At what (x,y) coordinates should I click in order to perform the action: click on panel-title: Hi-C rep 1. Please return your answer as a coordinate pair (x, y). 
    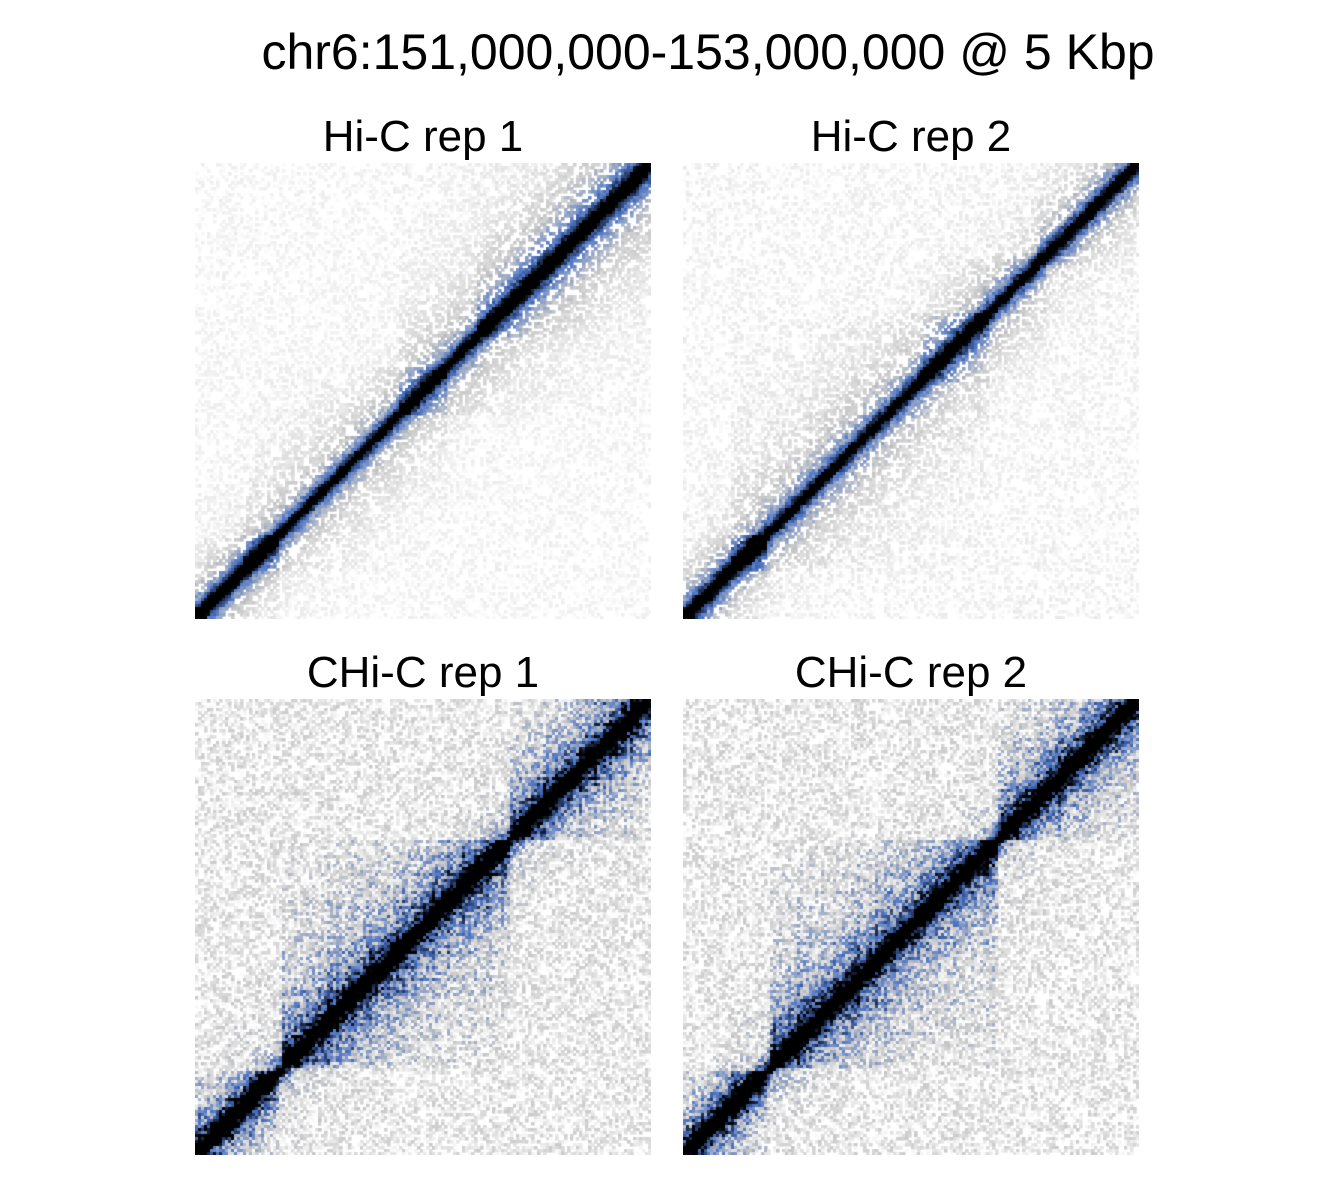
    Looking at the image, I should click on (423, 136).